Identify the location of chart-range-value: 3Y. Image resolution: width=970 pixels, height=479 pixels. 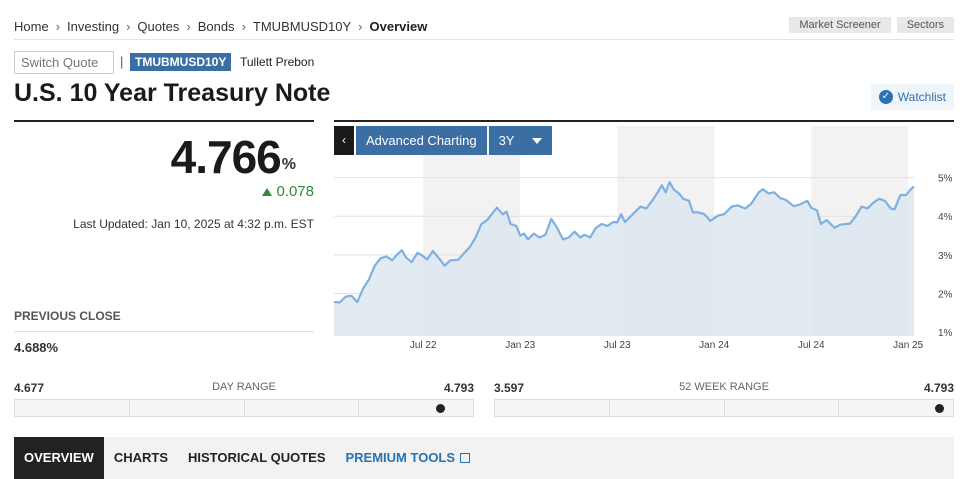
(506, 140).